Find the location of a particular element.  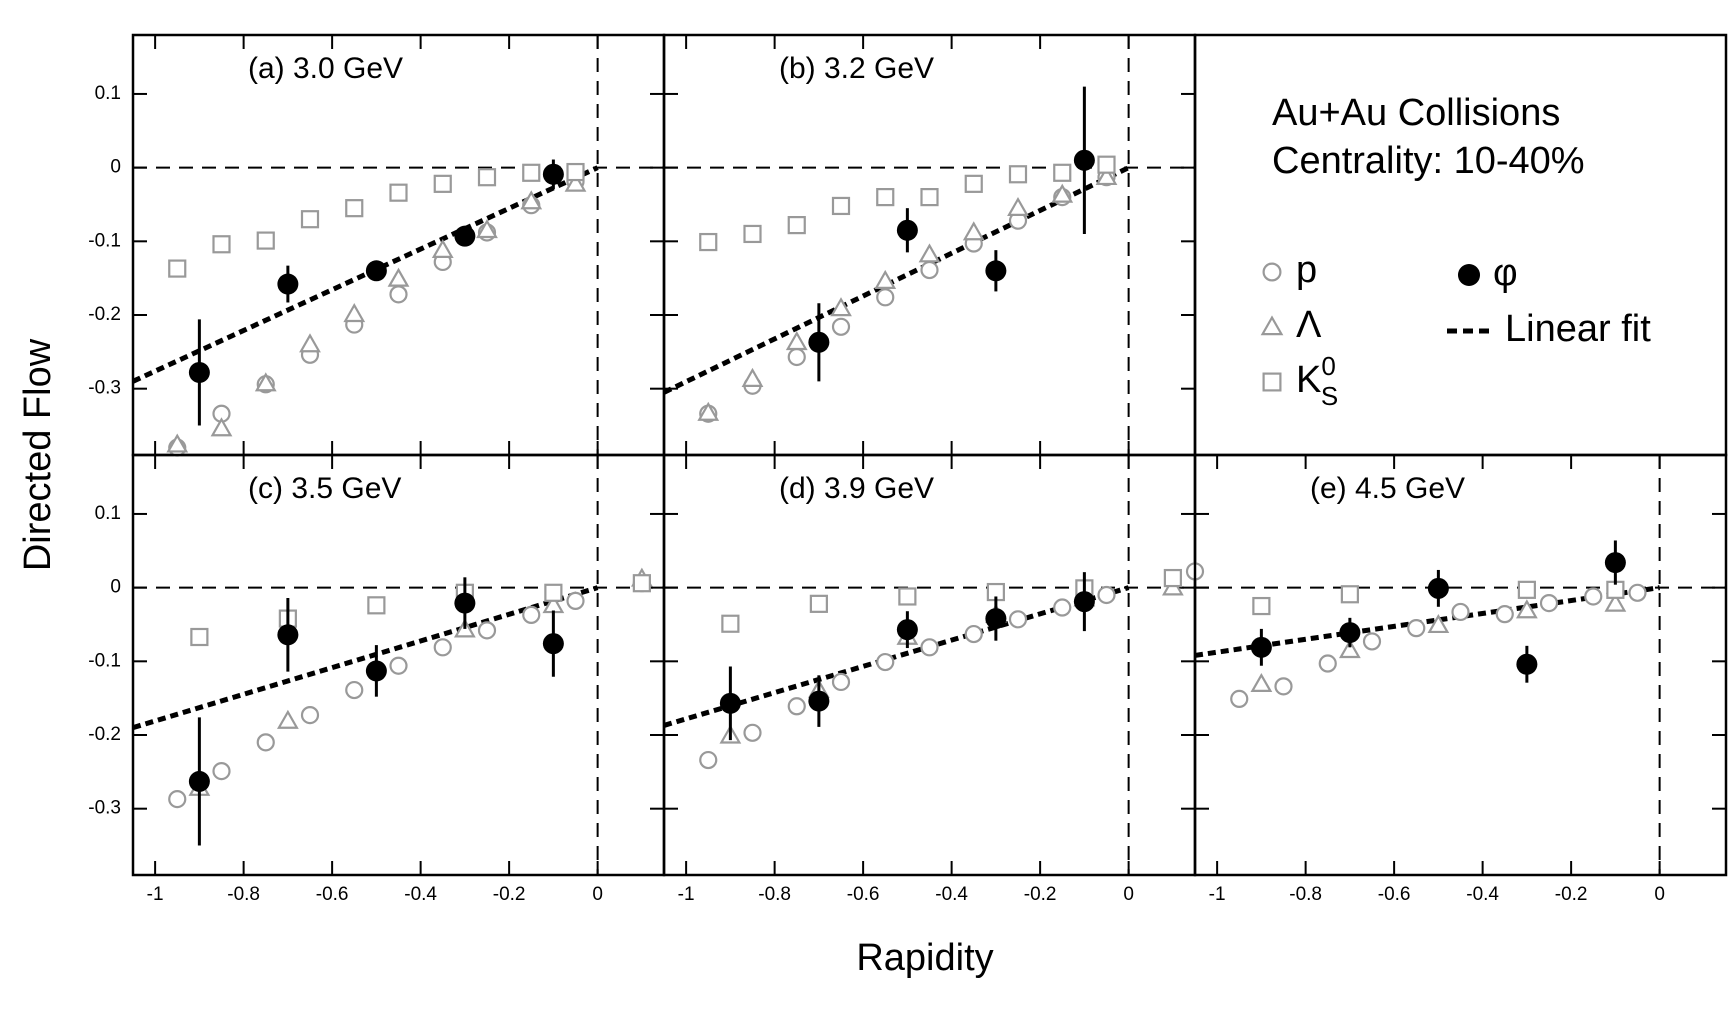

y-tick-label: -0.3 is located at coordinates (104, 808).